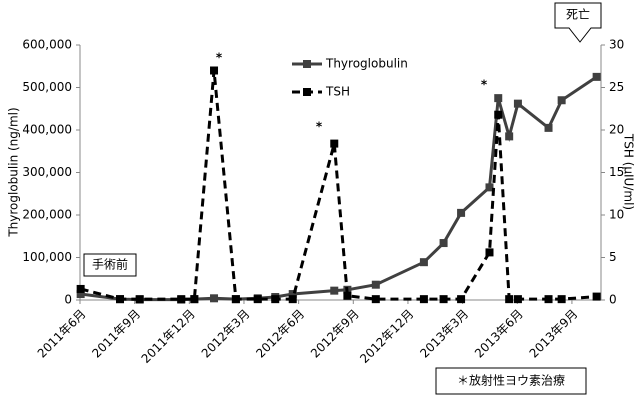 Image resolution: width=640 pixels, height=404 pixels. I want to click on death-label: 死亡, so click(578, 15).